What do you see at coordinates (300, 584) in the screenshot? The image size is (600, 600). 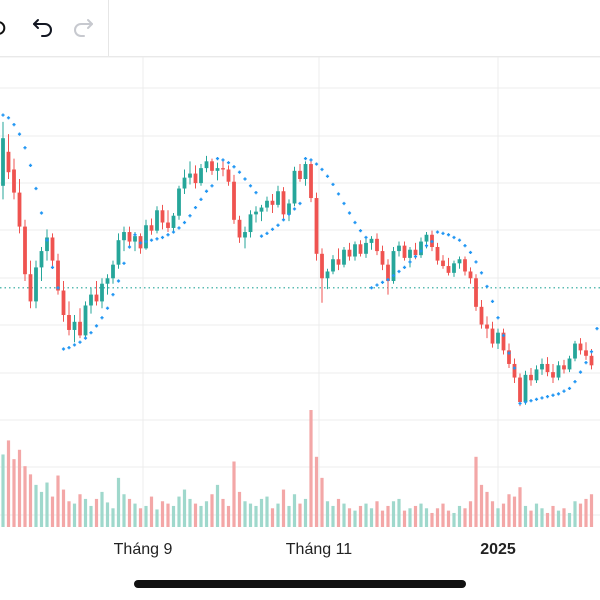 I see `home-indicator` at bounding box center [300, 584].